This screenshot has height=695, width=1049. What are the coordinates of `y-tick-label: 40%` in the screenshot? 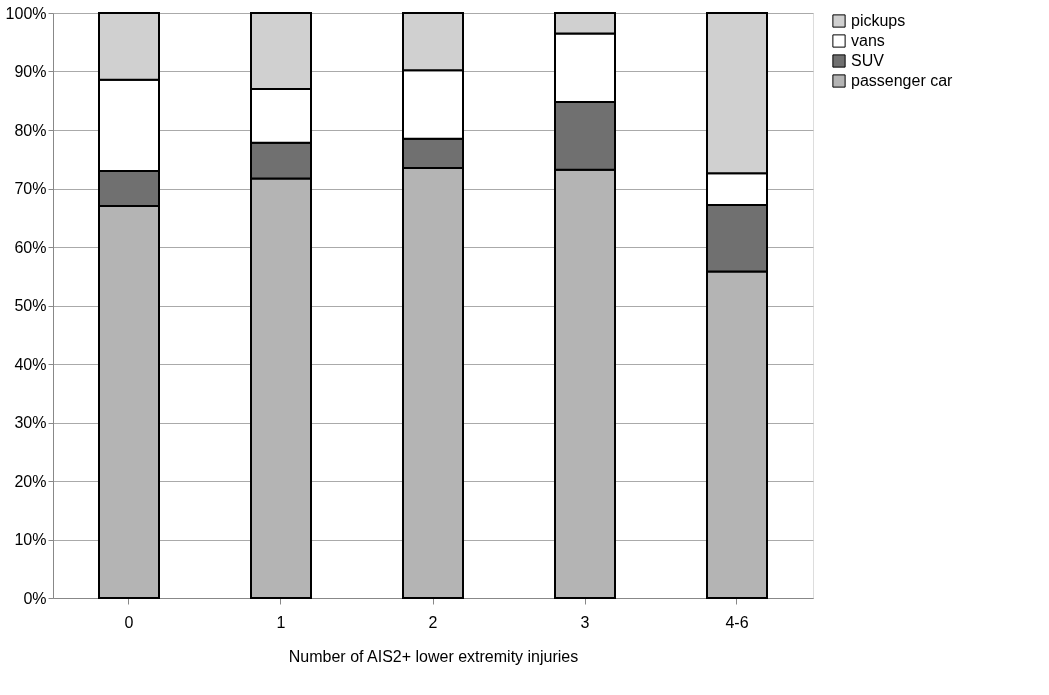 It's located at (30, 364).